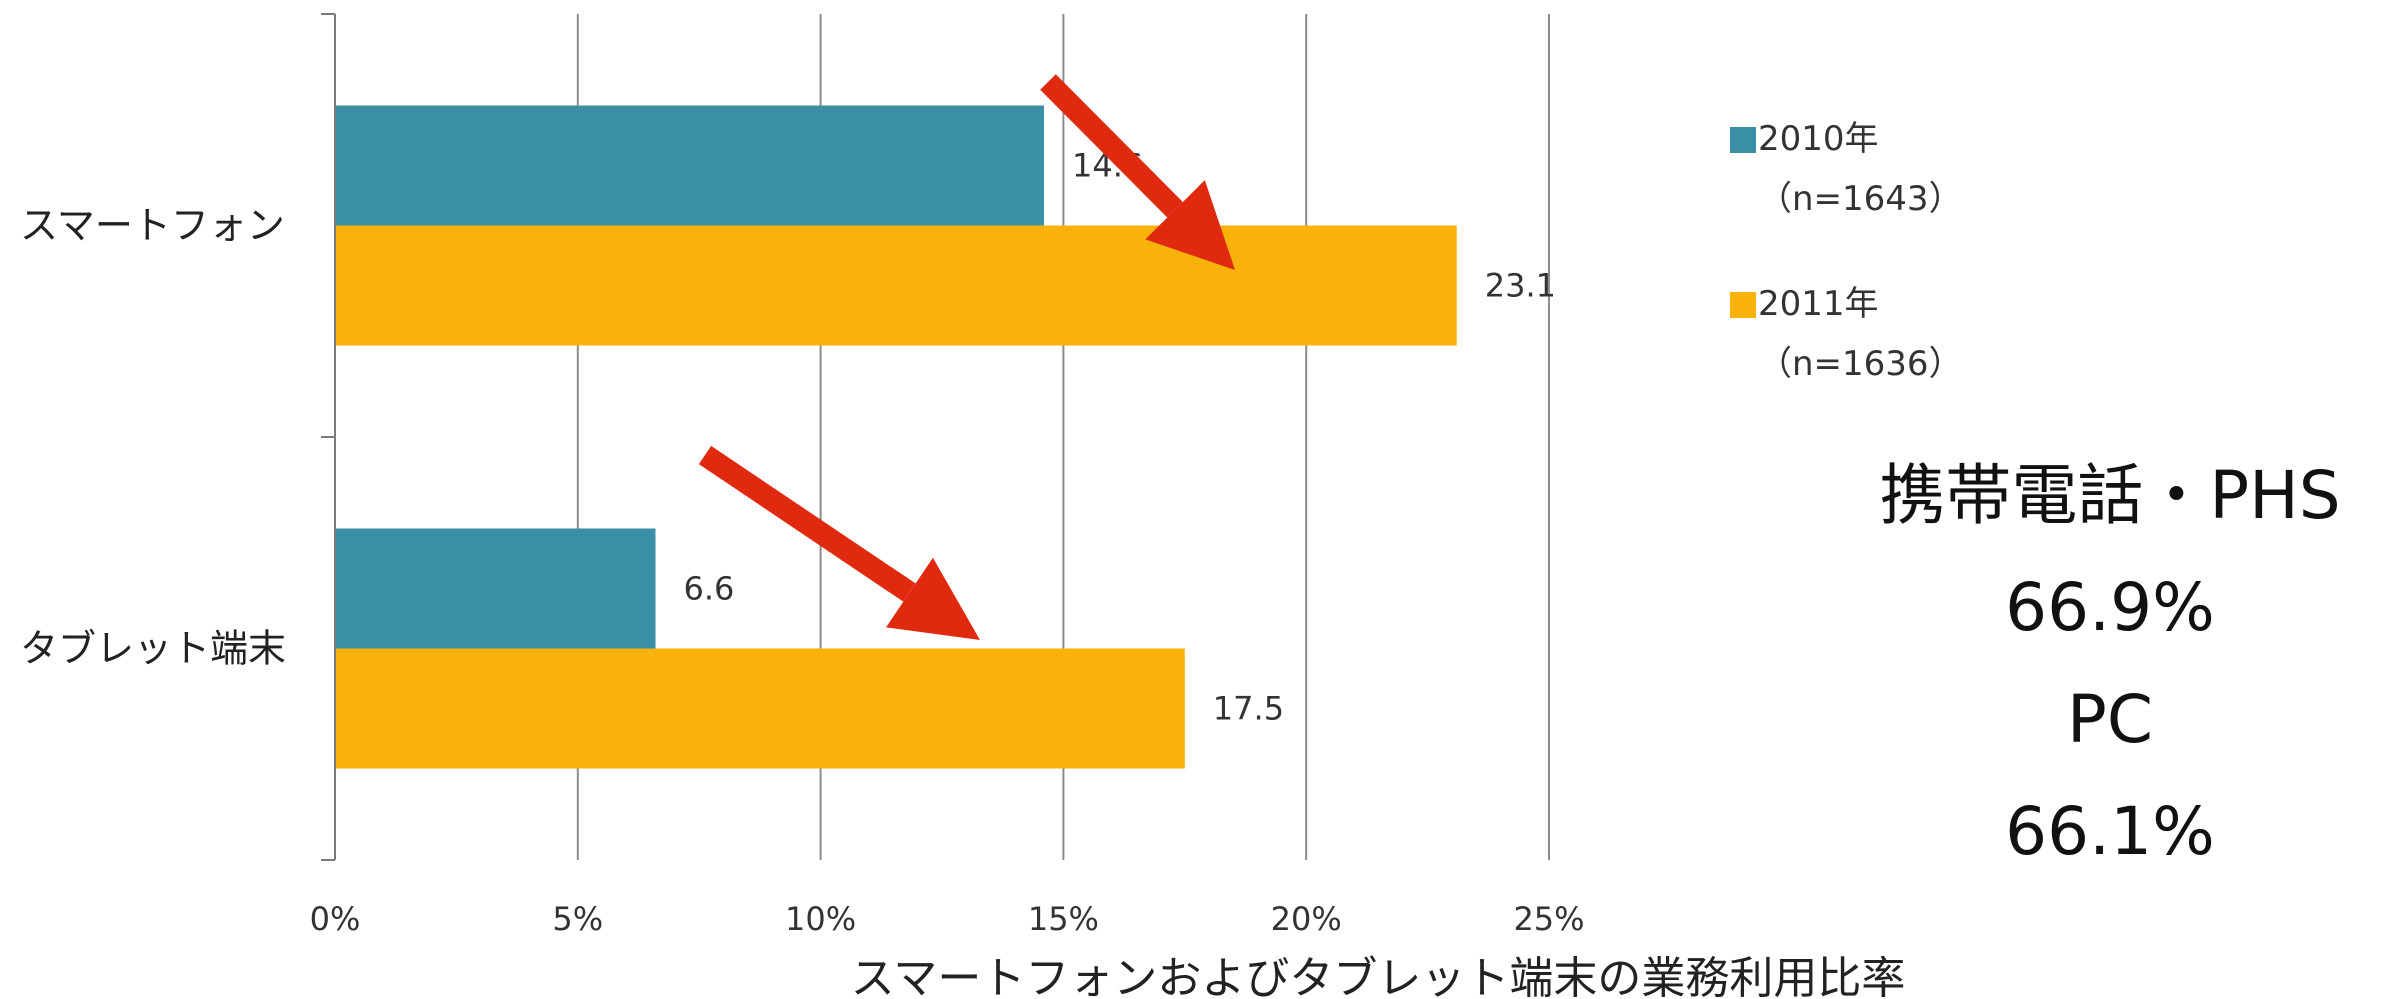 This screenshot has height=999, width=2408. What do you see at coordinates (1306, 919) in the screenshot?
I see `x-tick-label: 20%` at bounding box center [1306, 919].